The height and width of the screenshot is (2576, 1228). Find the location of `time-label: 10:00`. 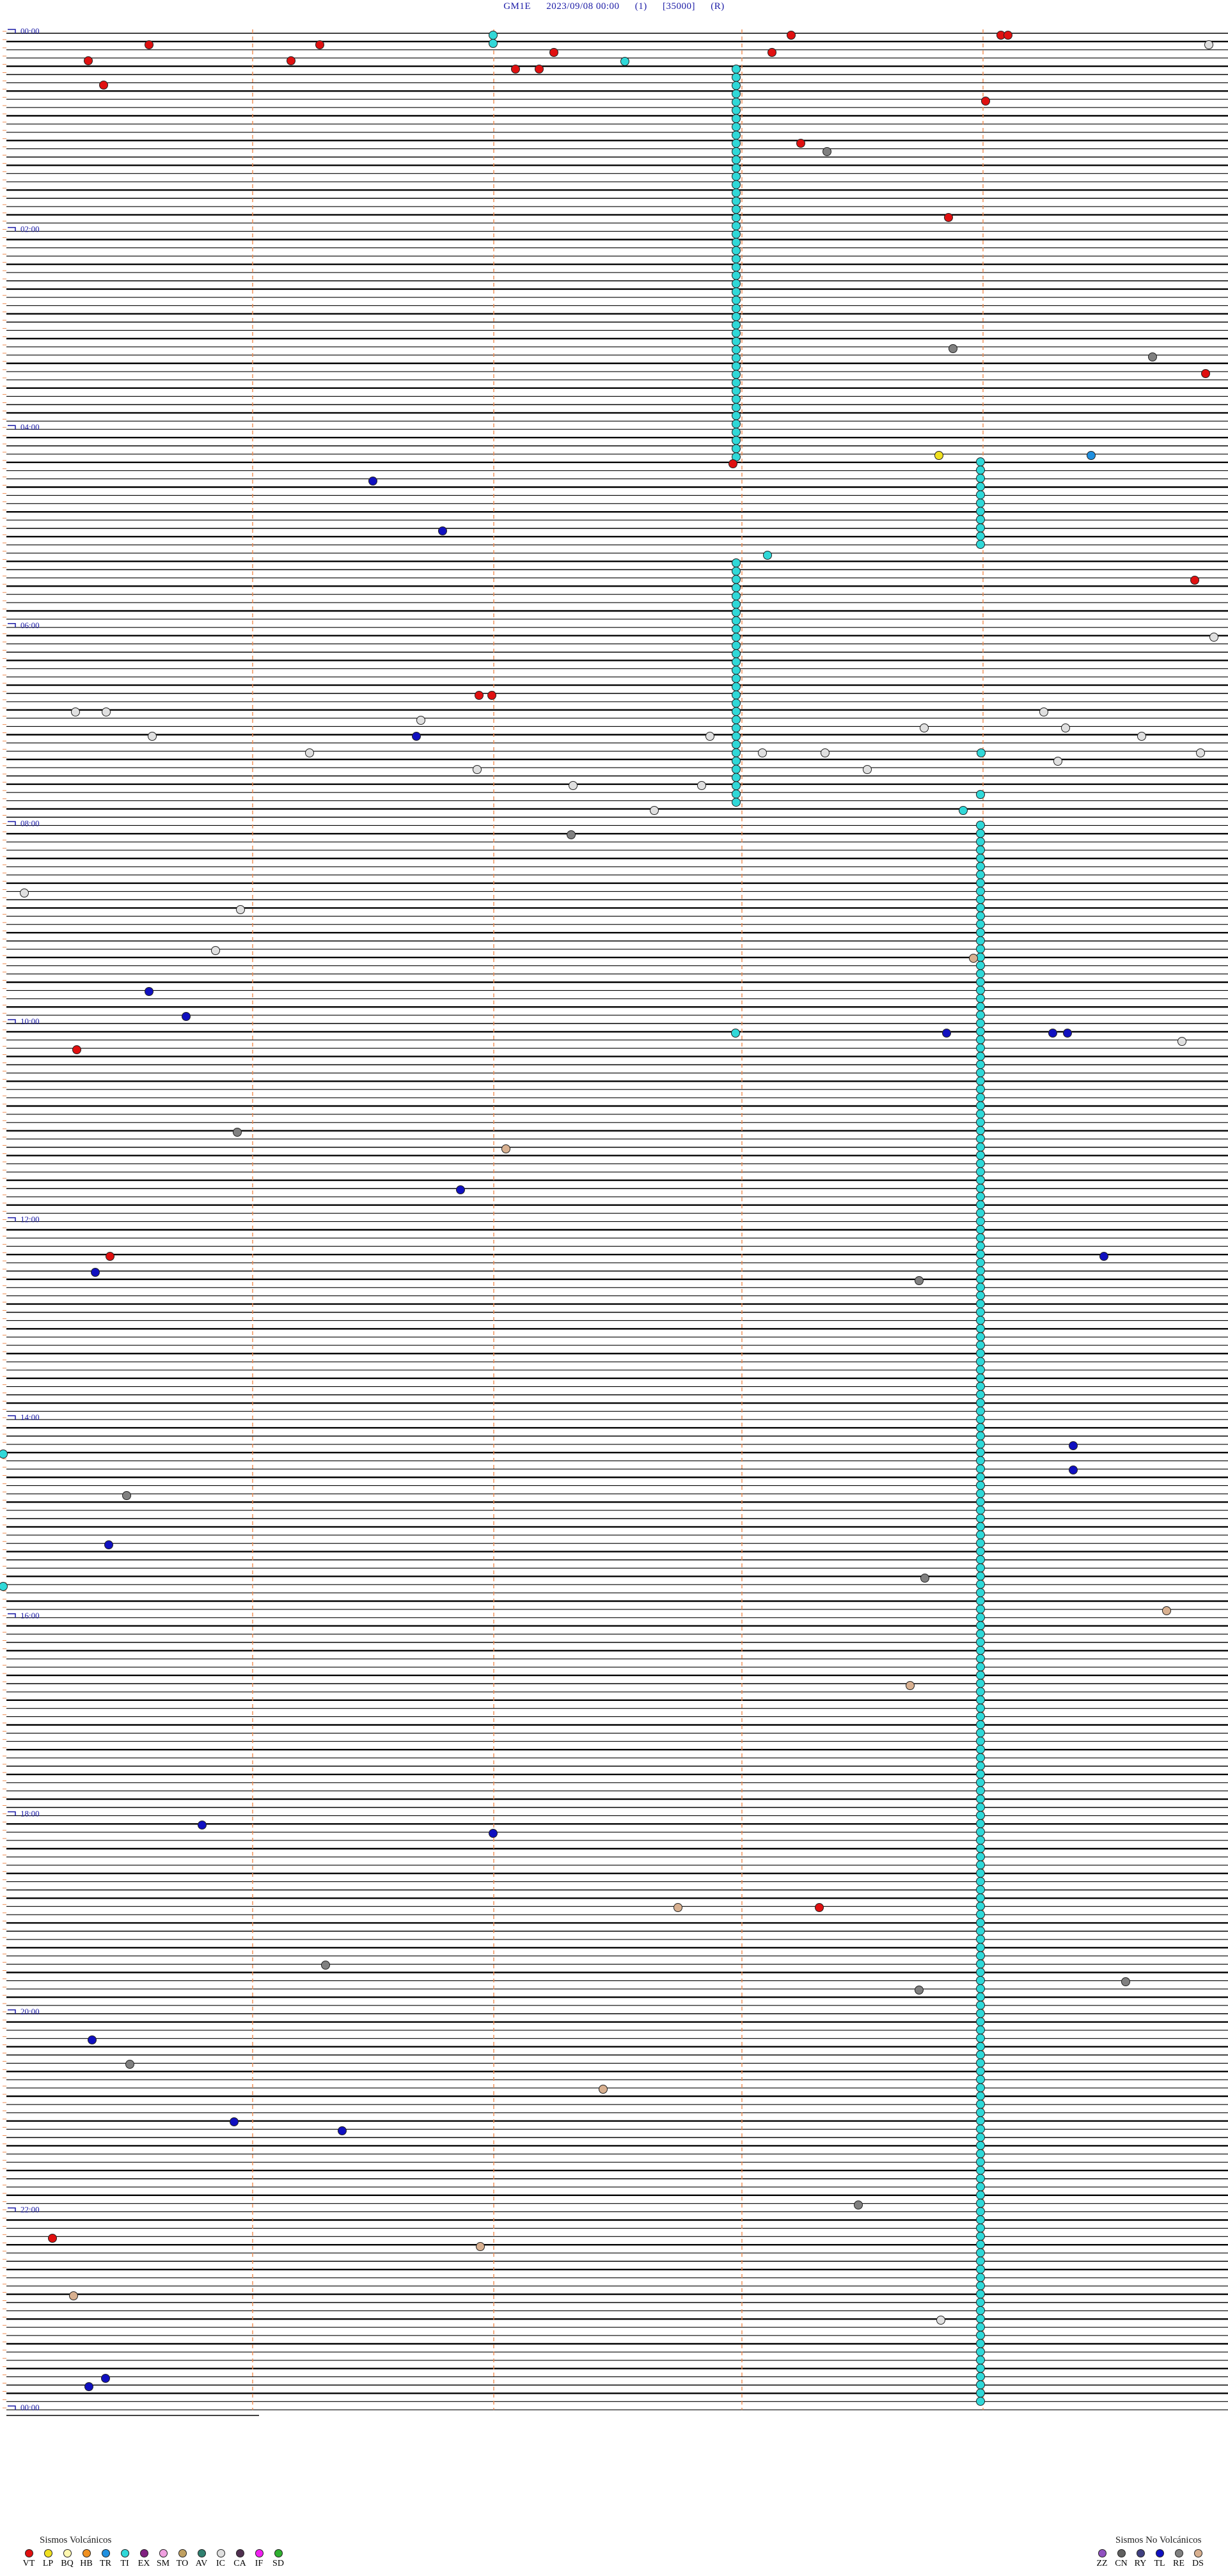

time-label: 10:00 is located at coordinates (30, 1021).